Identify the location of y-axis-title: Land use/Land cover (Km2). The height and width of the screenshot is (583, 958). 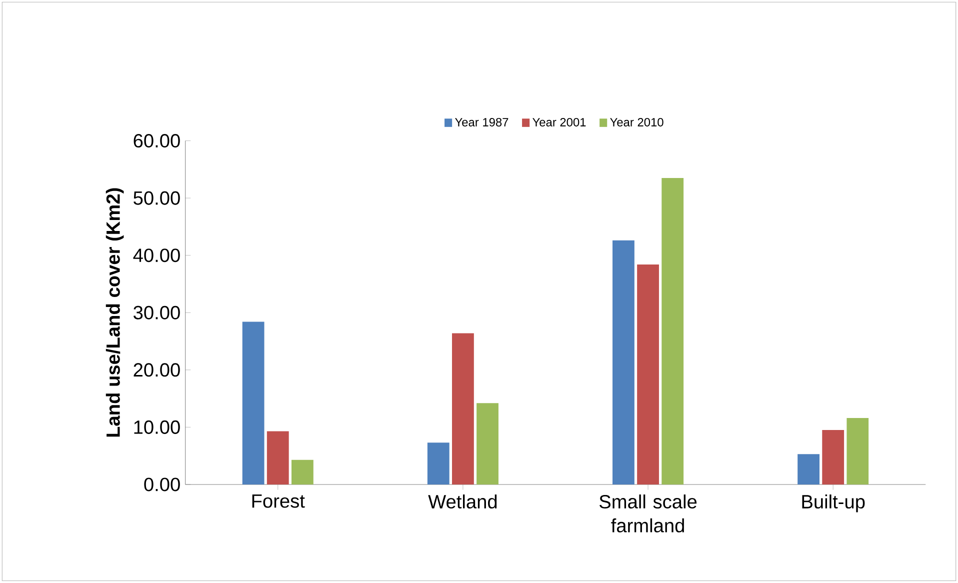
(115, 312).